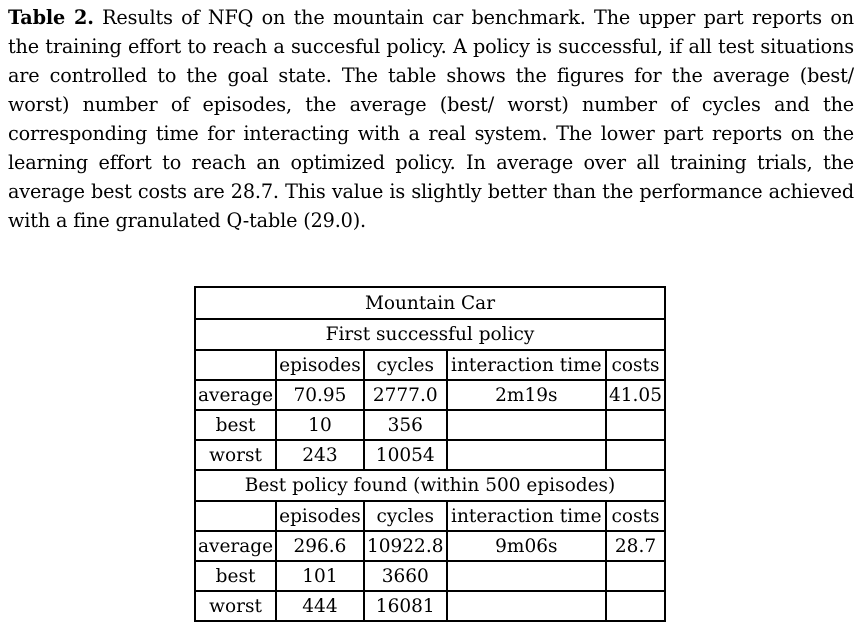  What do you see at coordinates (319, 575) in the screenshot?
I see `cell-episodes: 101` at bounding box center [319, 575].